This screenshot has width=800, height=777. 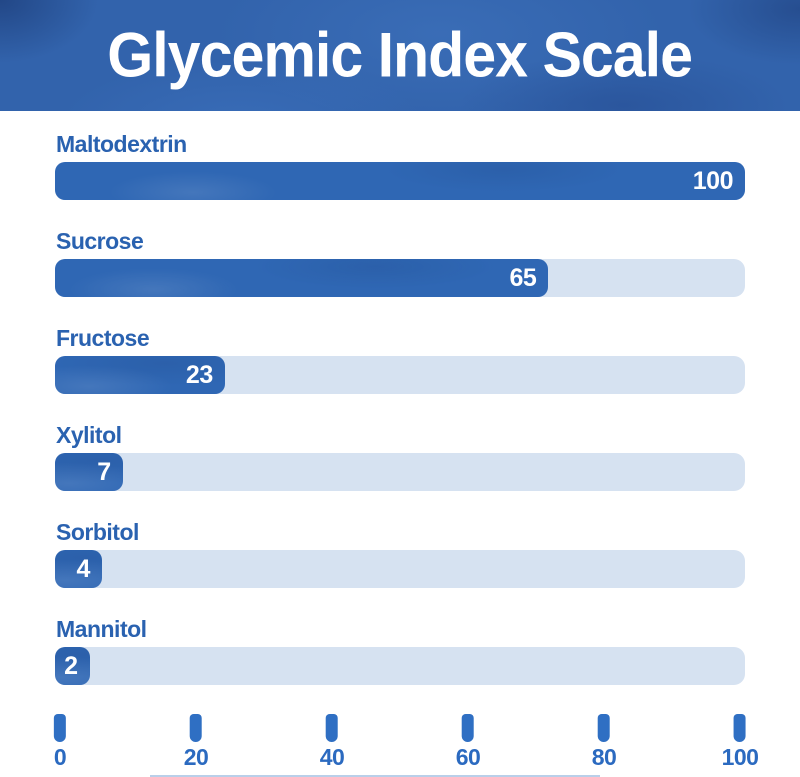 I want to click on bar-fill: 2, so click(x=72, y=666).